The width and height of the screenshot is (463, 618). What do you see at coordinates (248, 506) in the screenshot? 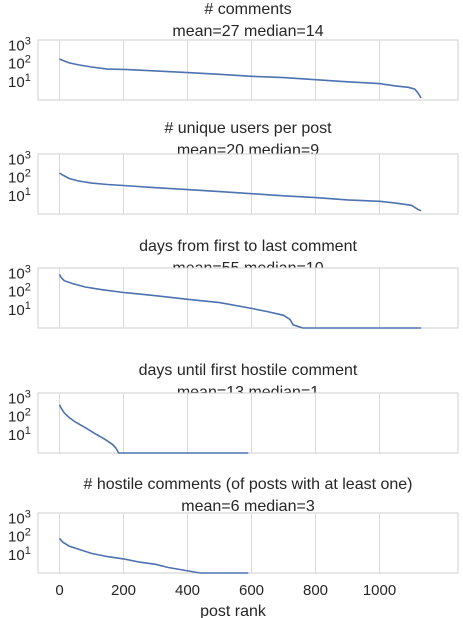
I see `chart-subtitle: mean=6 median=3` at bounding box center [248, 506].